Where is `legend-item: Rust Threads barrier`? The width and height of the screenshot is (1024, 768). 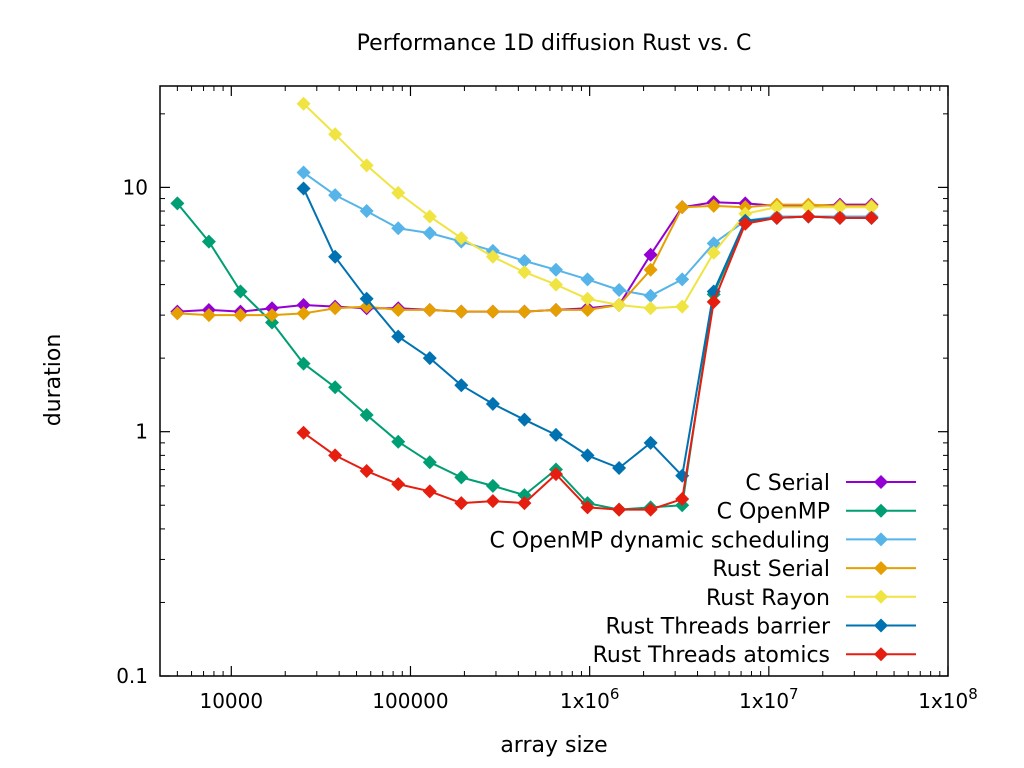 legend-item: Rust Threads barrier is located at coordinates (760, 627).